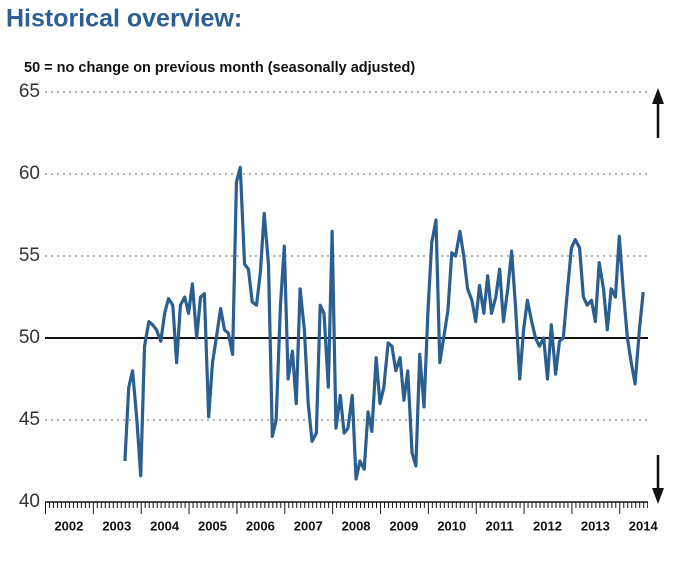 Image resolution: width=681 pixels, height=583 pixels. What do you see at coordinates (212, 525) in the screenshot?
I see `x-tick-label: 2005` at bounding box center [212, 525].